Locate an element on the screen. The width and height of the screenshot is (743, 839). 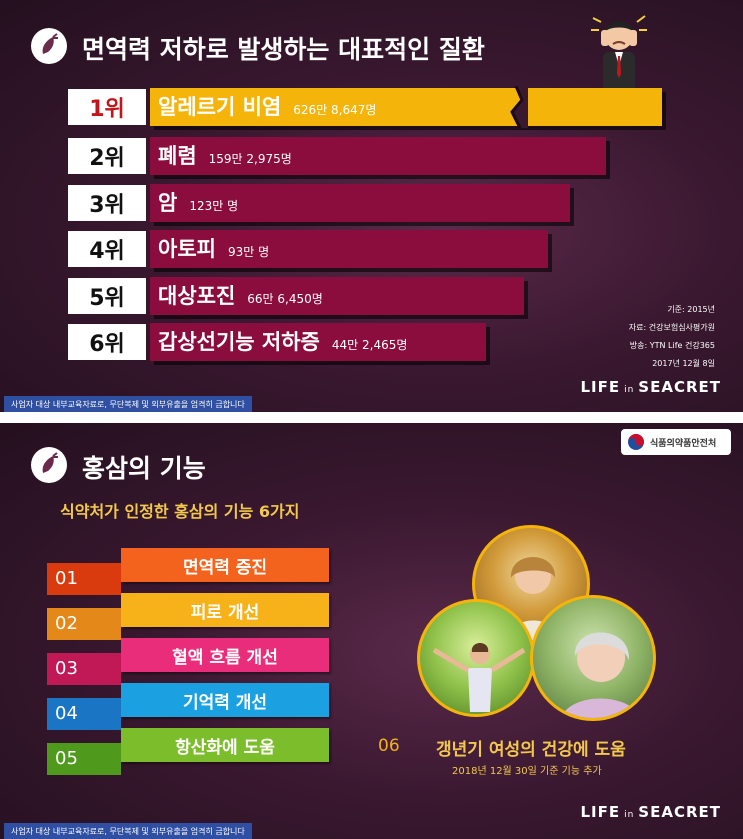
patient-count: 626만 8,647명 is located at coordinates (335, 110).